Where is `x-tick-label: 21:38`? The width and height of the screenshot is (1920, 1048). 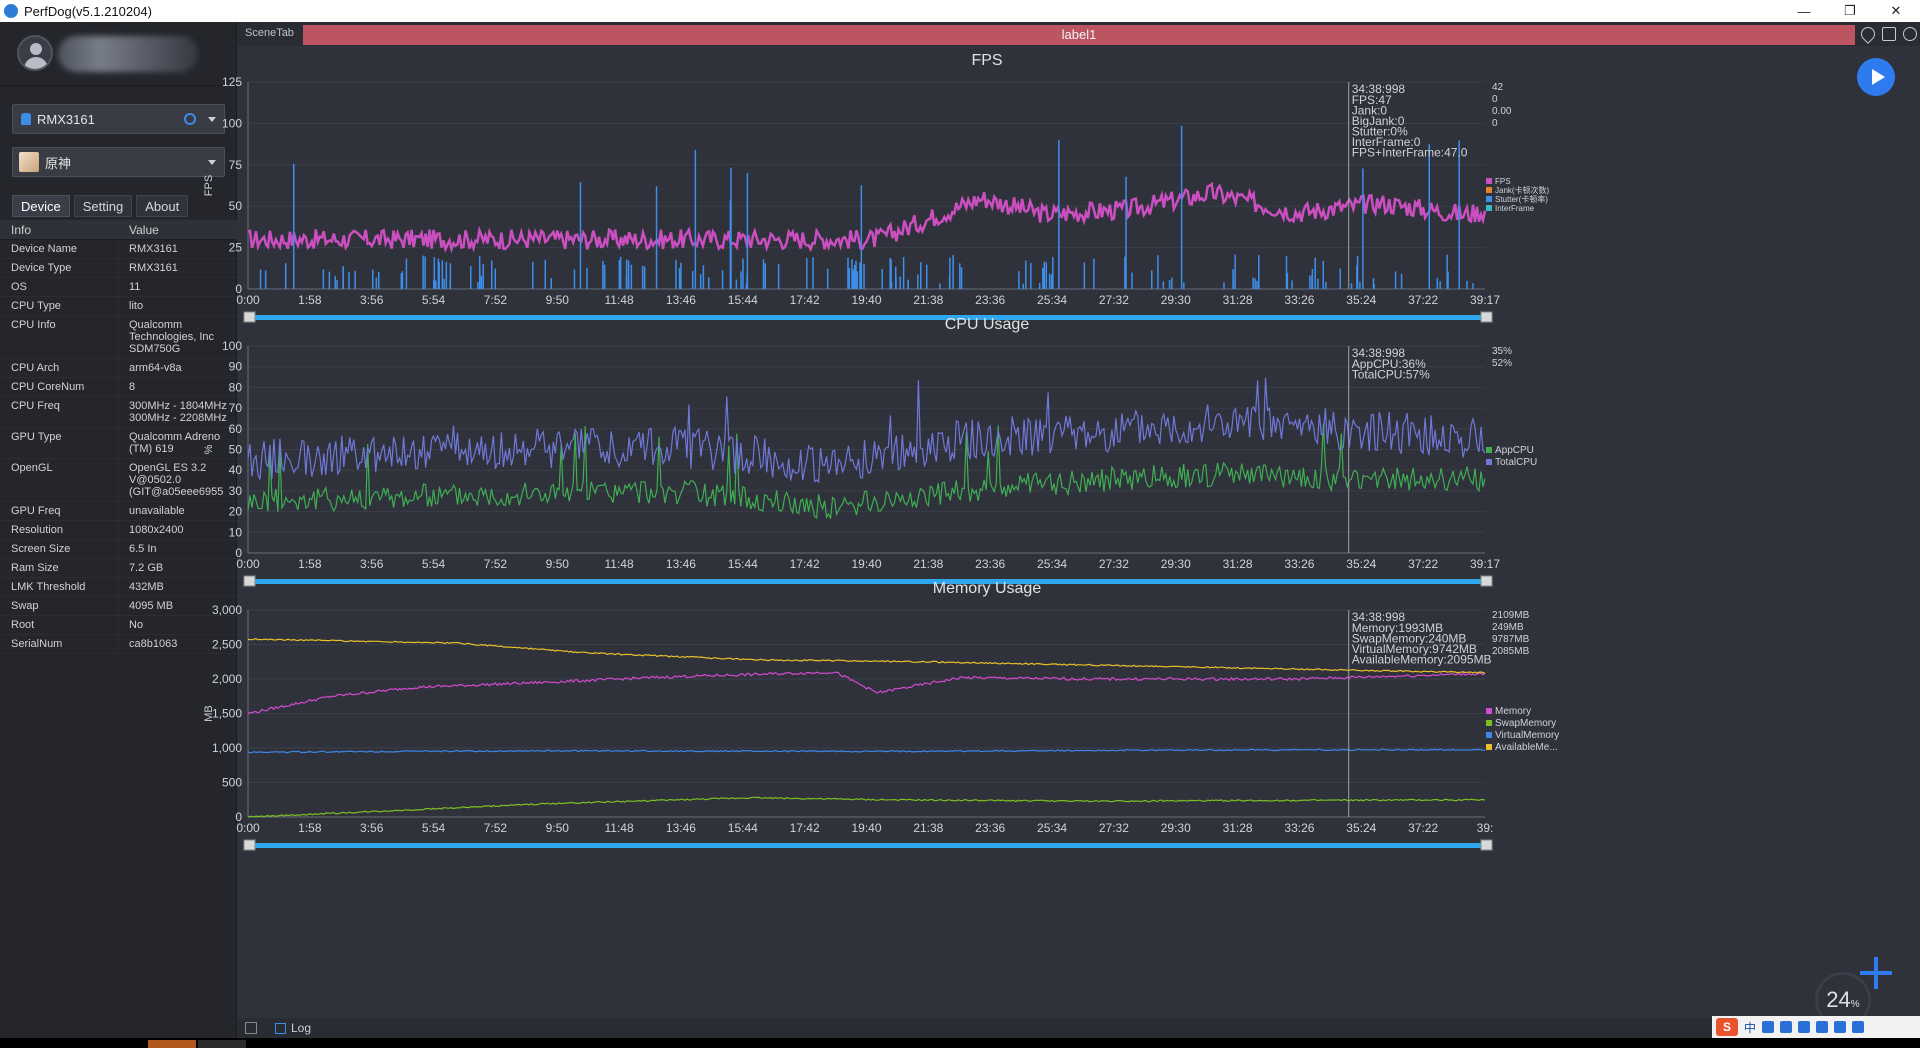 x-tick-label: 21:38 is located at coordinates (928, 300).